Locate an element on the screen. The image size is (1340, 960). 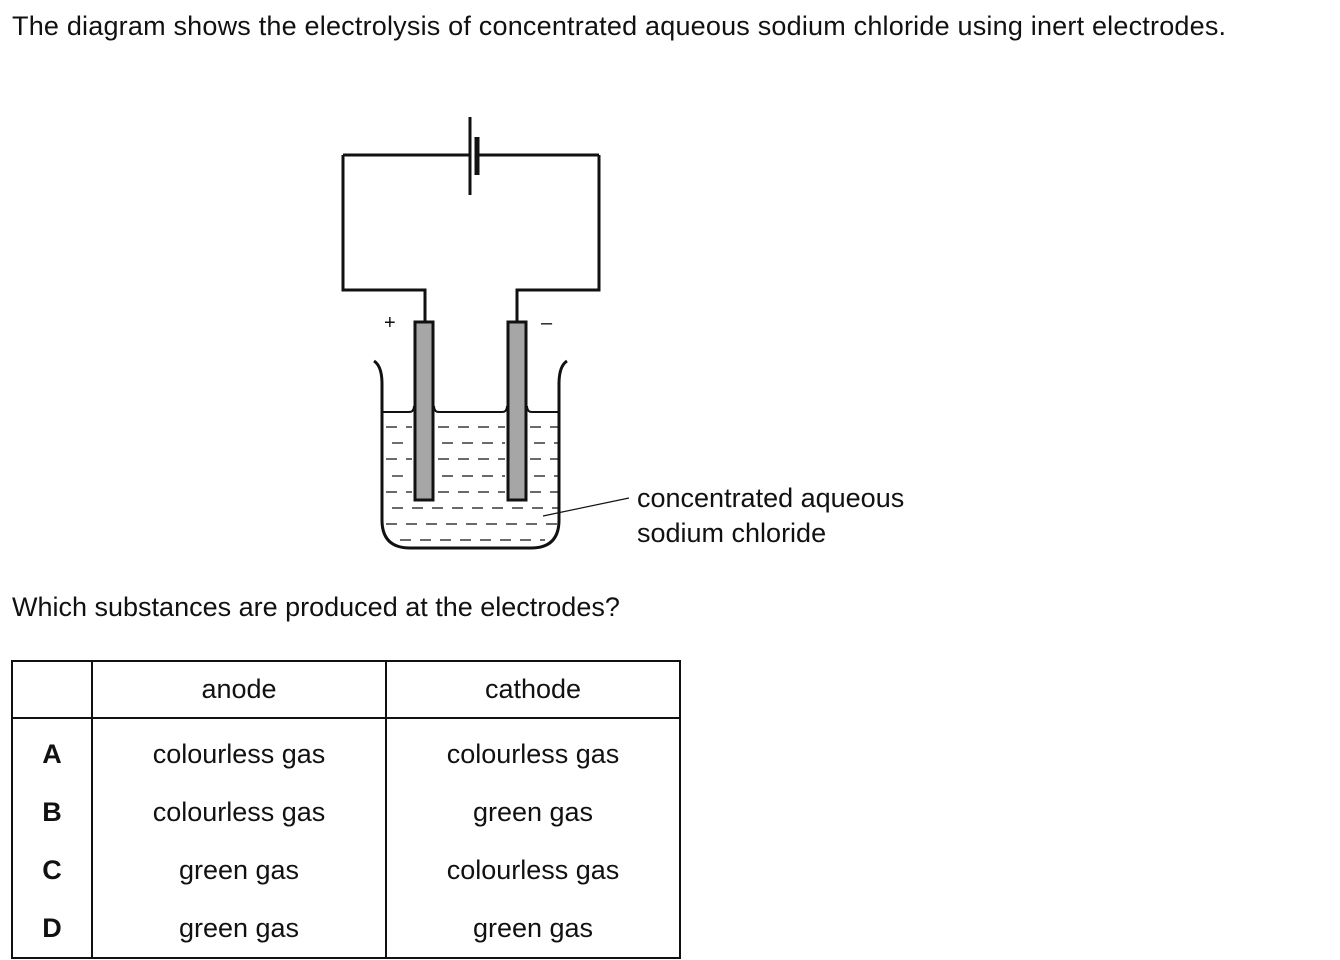
header-cathode: cathode is located at coordinates (533, 690).